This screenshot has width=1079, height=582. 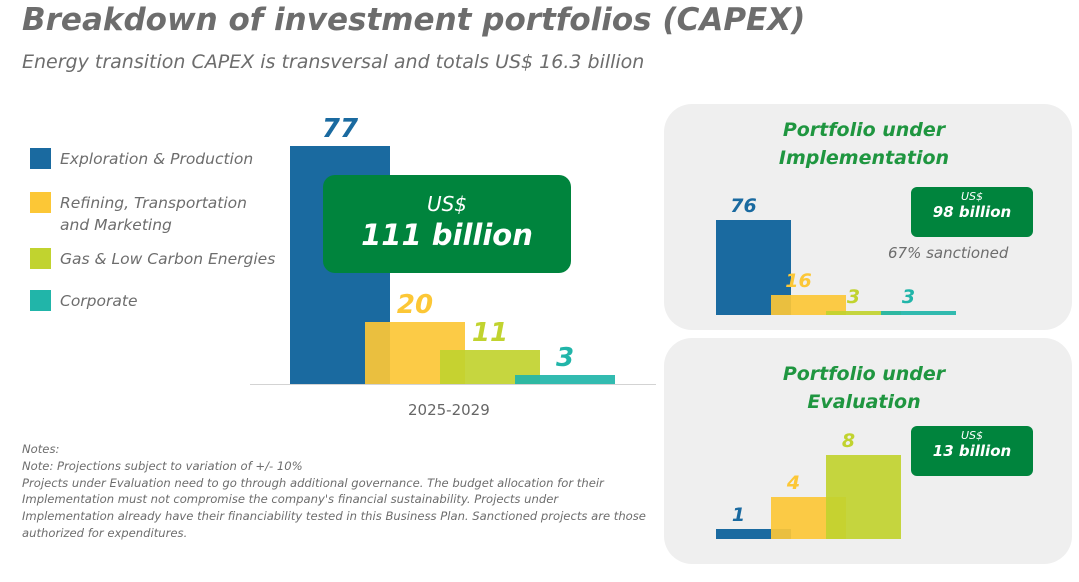 I want to click on total-capex-box: US$ 111 billion, so click(x=447, y=224).